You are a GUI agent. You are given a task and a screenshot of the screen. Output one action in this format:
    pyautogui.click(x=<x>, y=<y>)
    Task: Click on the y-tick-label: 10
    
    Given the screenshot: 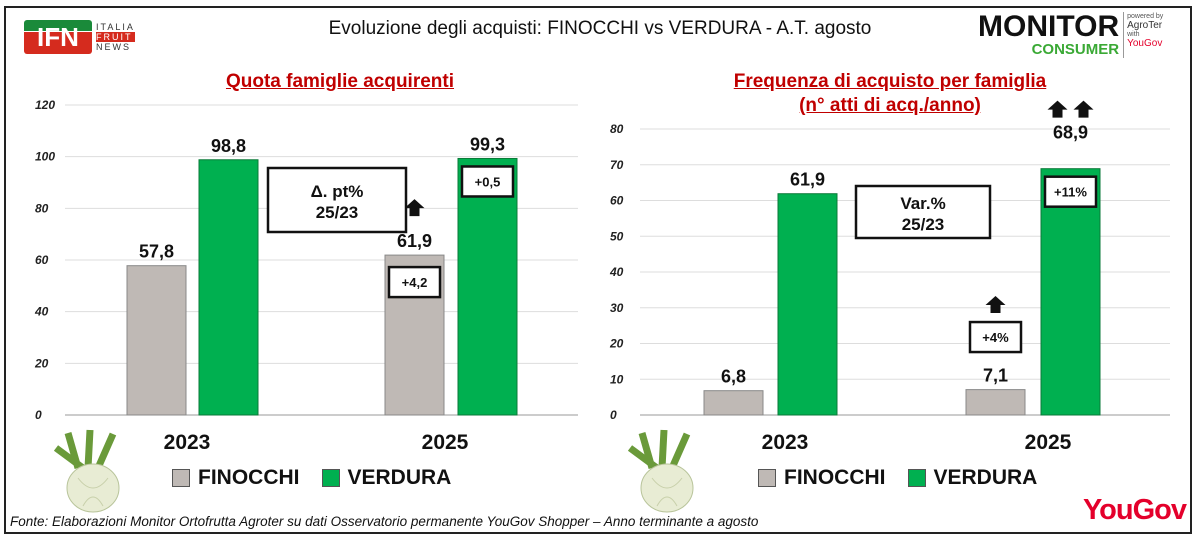 What is the action you would take?
    pyautogui.click(x=617, y=379)
    